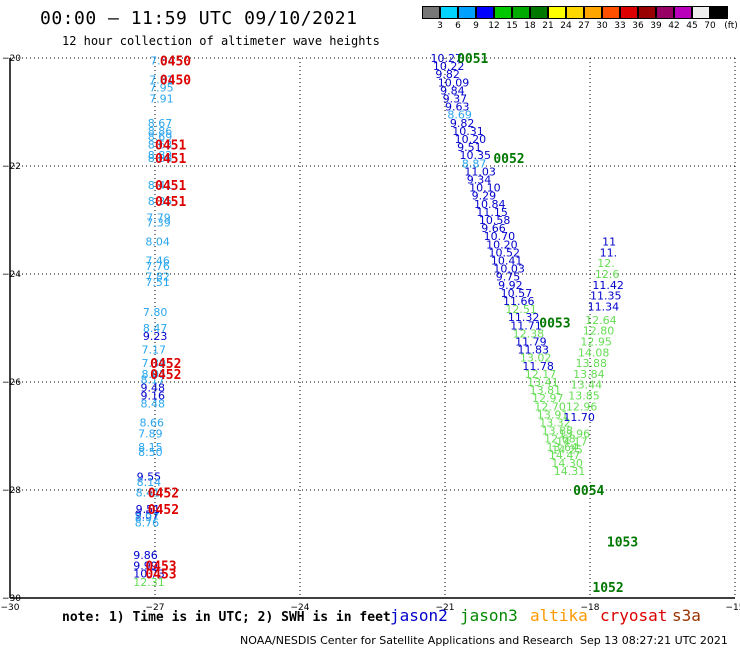 This screenshot has width=740, height=650. I want to click on wave-height-value: 8.88, so click(160, 158).